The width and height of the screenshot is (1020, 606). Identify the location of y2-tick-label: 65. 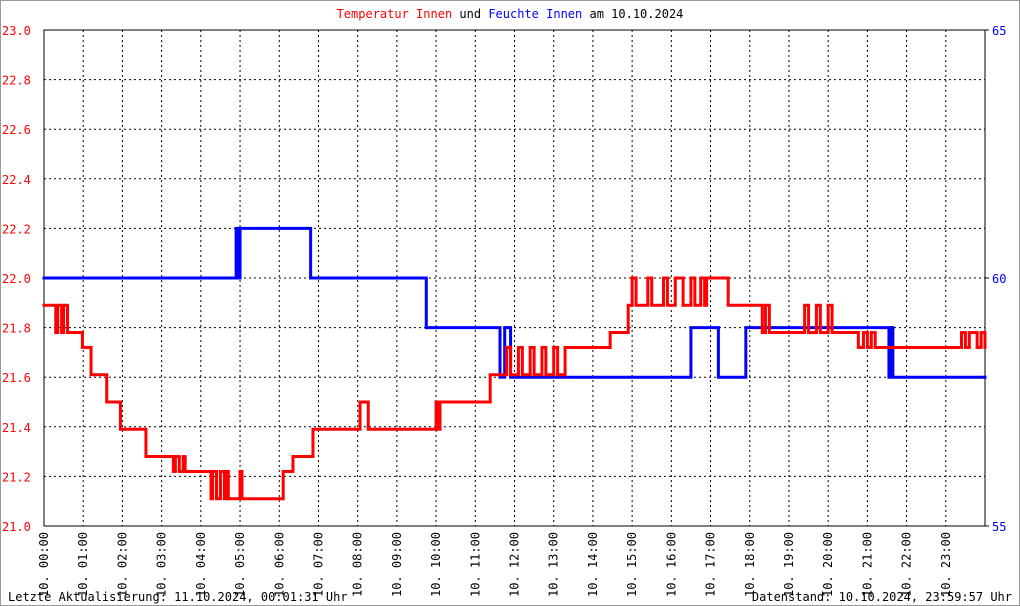
(999, 31).